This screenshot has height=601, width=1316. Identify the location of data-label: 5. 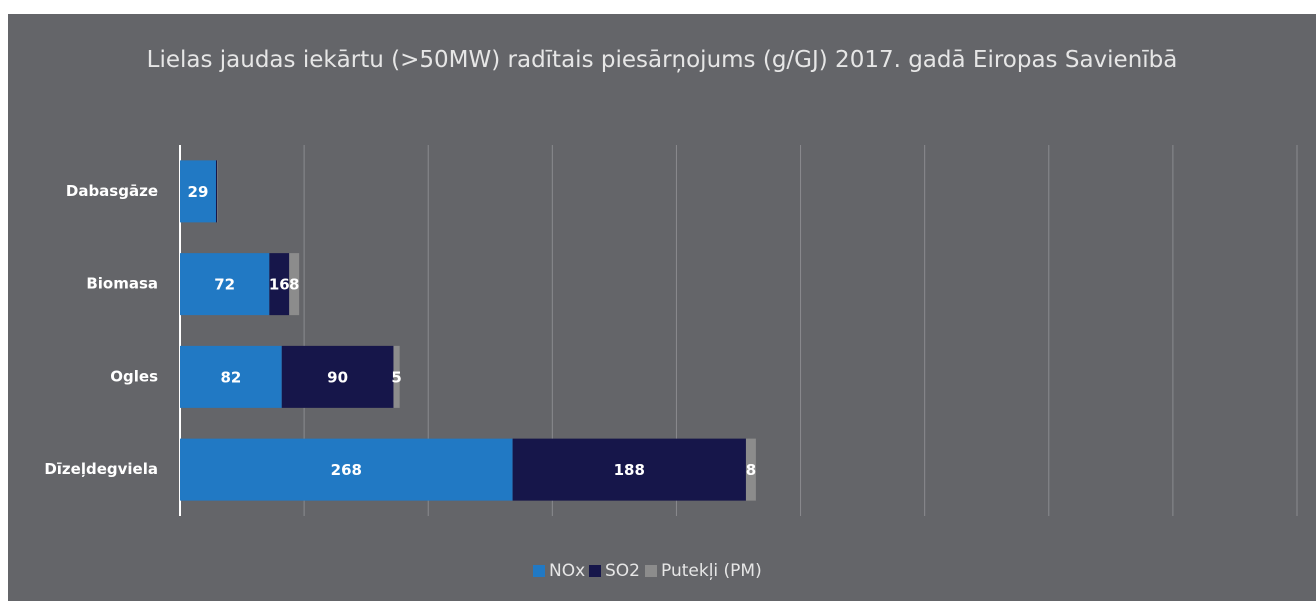
(396, 377).